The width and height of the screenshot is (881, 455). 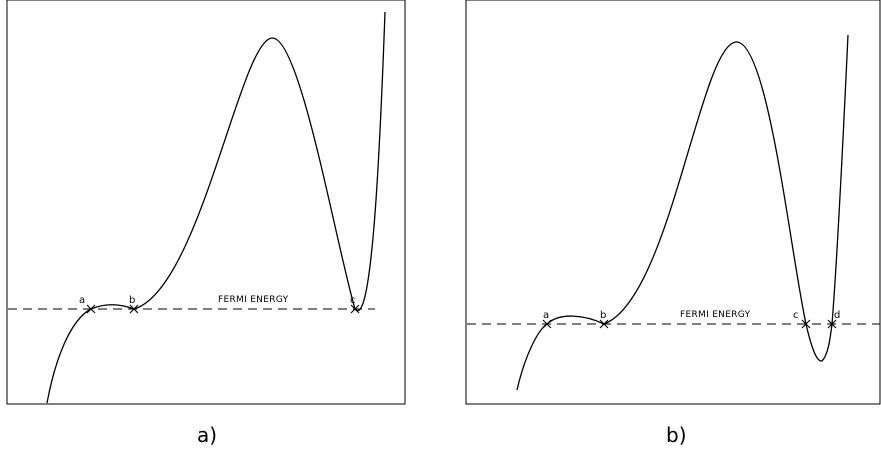 I want to click on panel-b-label-d: d, so click(x=837, y=315).